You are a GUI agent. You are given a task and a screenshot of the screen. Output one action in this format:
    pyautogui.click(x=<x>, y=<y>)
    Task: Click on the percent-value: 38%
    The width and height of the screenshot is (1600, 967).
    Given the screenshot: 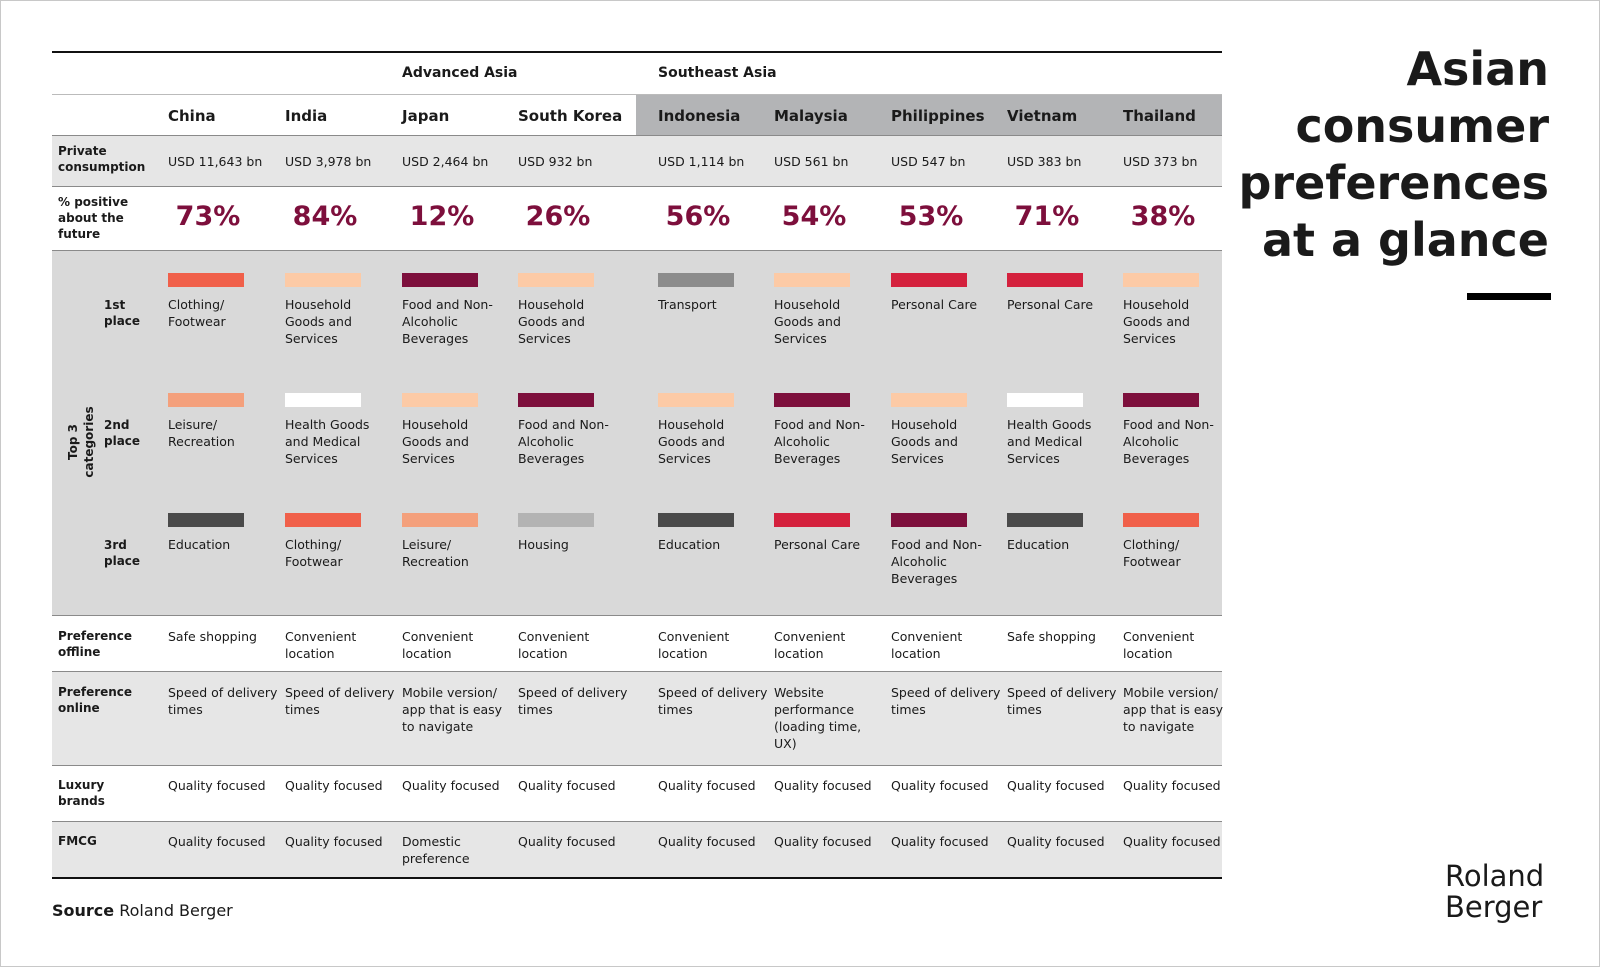 What is the action you would take?
    pyautogui.click(x=1163, y=216)
    